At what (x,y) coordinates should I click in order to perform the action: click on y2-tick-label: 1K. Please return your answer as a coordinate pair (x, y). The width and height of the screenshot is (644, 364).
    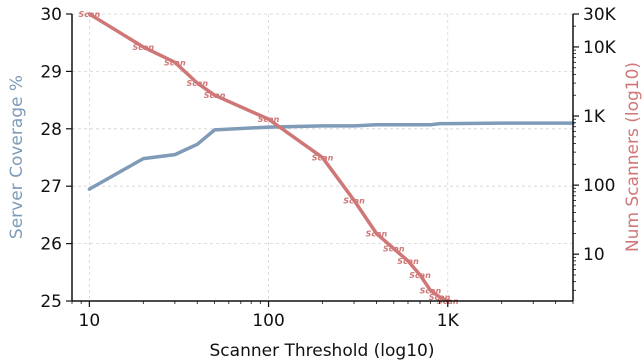
    Looking at the image, I should click on (594, 117).